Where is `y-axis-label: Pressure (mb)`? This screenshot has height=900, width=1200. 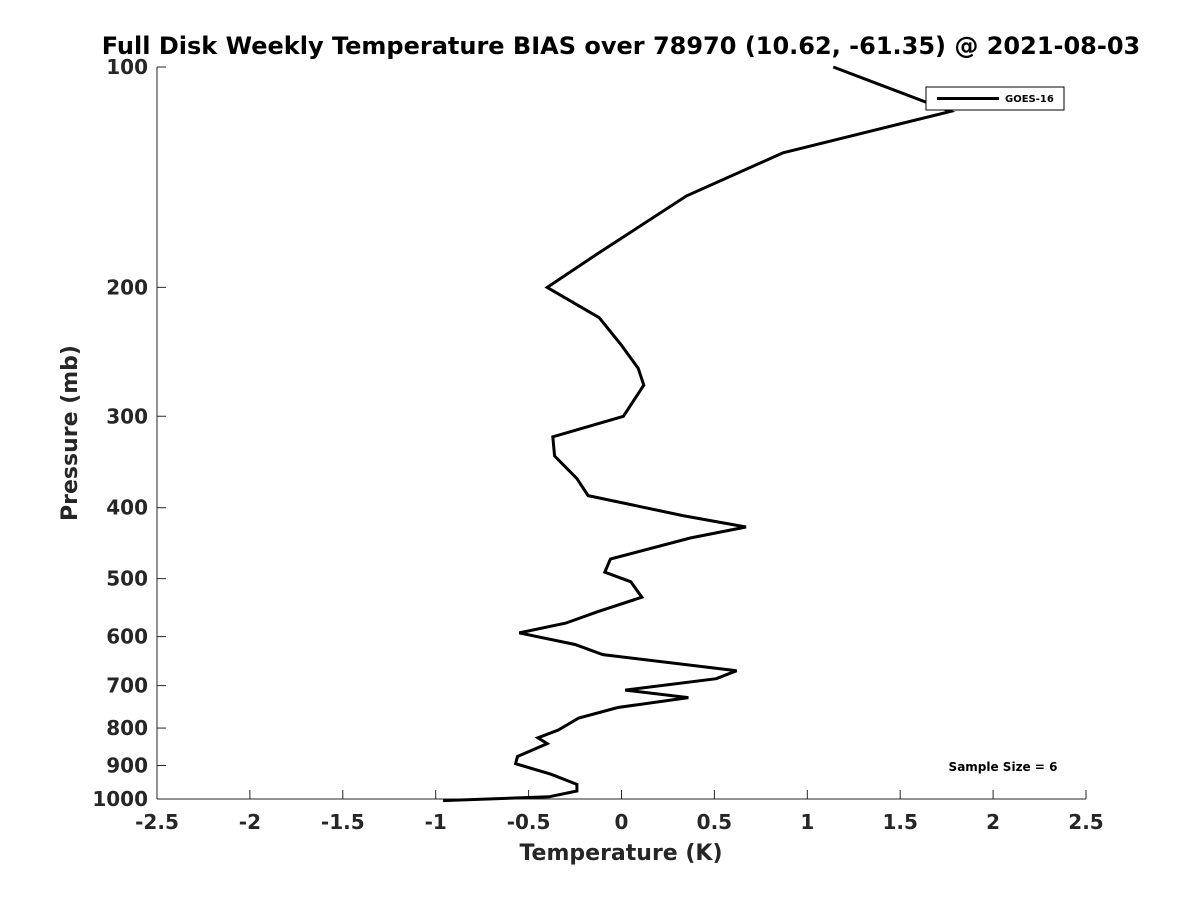
y-axis-label: Pressure (mb) is located at coordinates (70, 433).